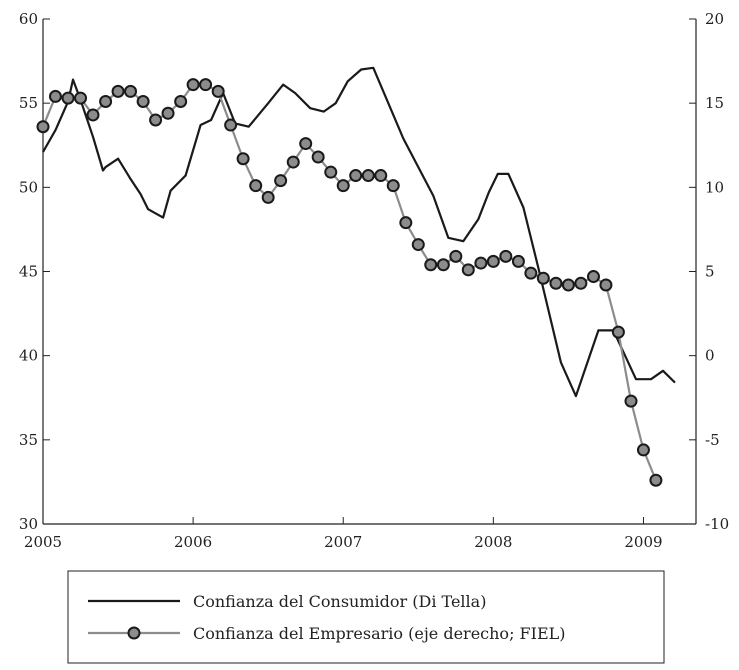 This screenshot has width=739, height=670. Describe the element at coordinates (28, 524) in the screenshot. I see `left-y-tick-label: 30` at that location.